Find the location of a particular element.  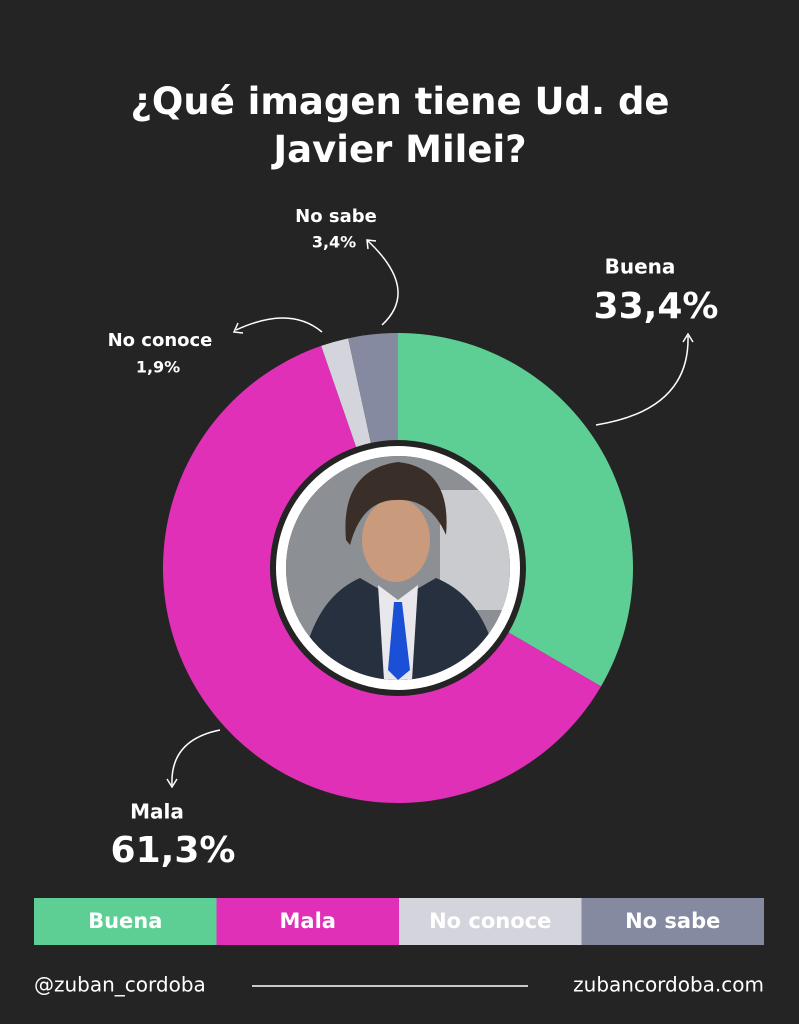

center-photo is located at coordinates (398, 568).